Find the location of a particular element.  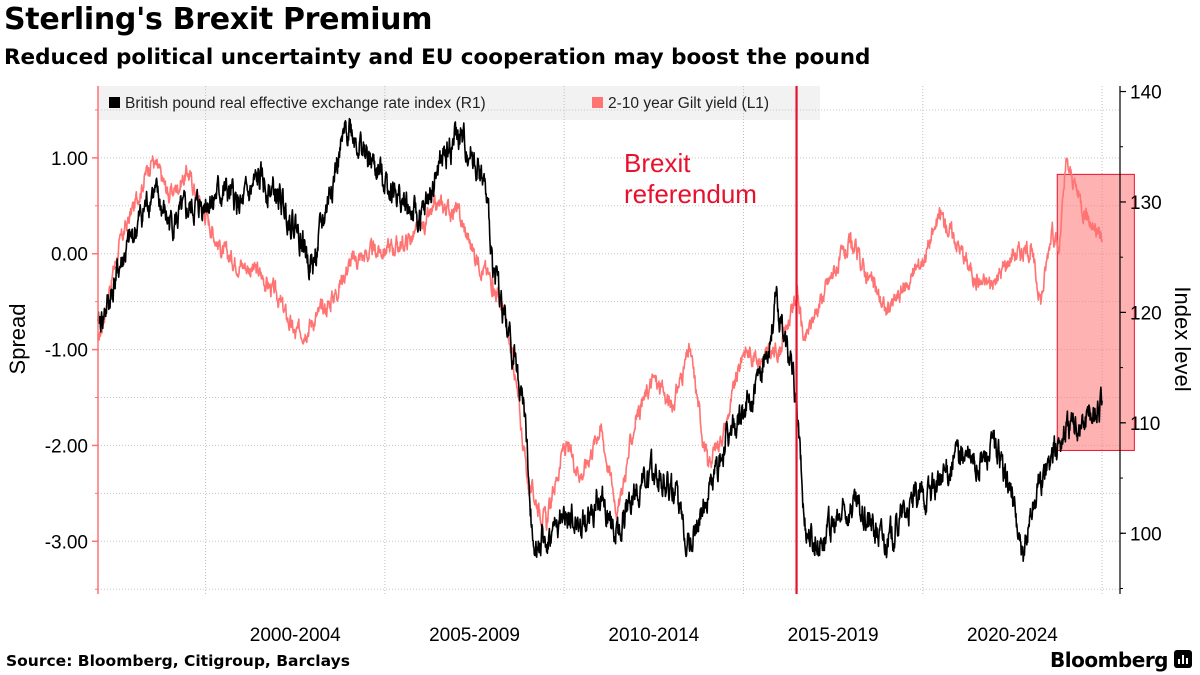

right-tick-label: 110 is located at coordinates (1145, 424).